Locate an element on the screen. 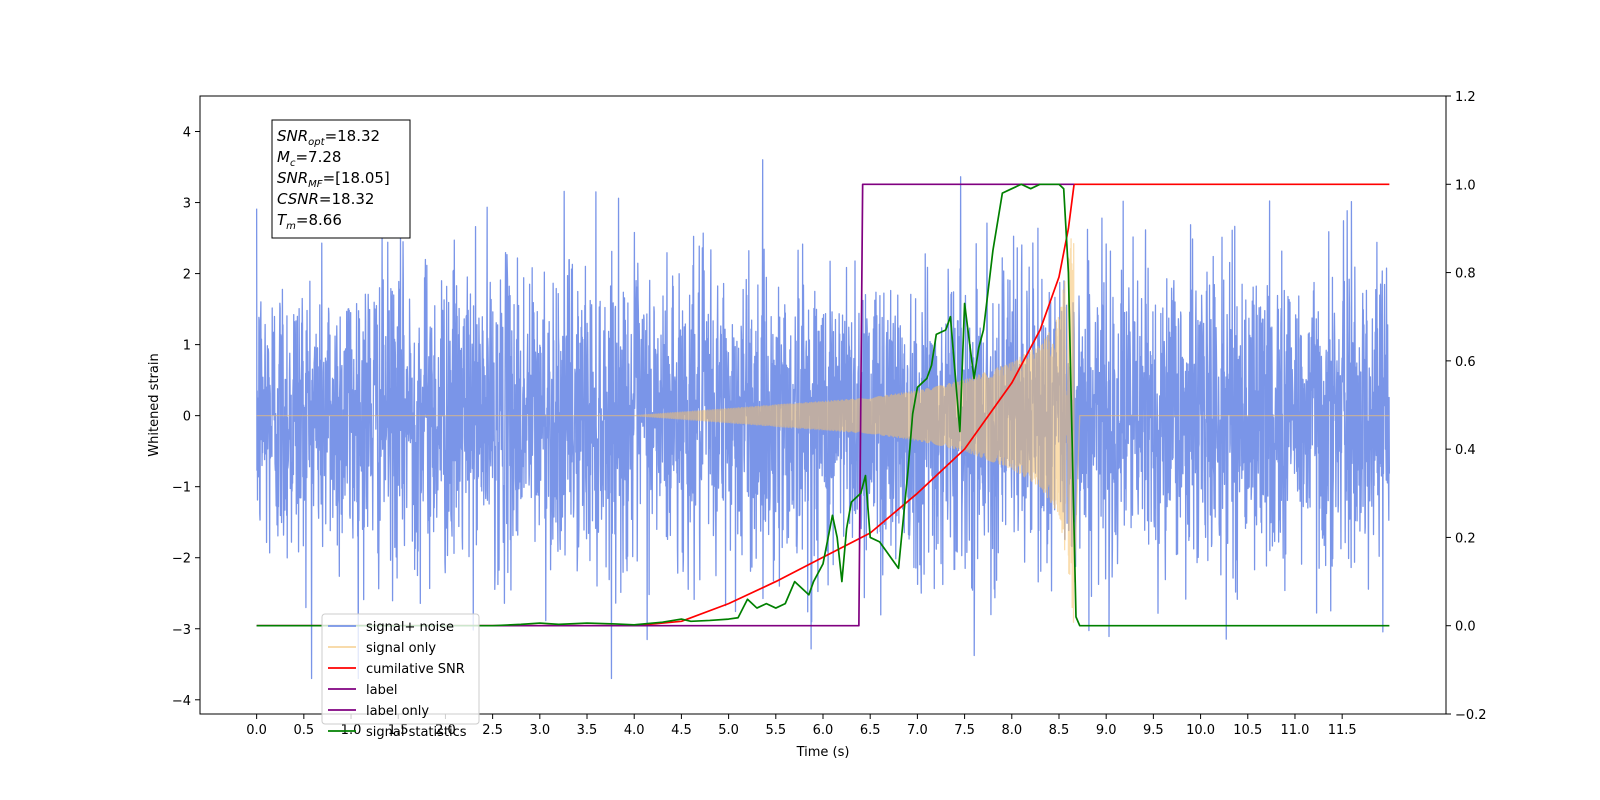 This screenshot has height=800, width=1600. y-right-tick-label: 0.6 is located at coordinates (1465, 362).